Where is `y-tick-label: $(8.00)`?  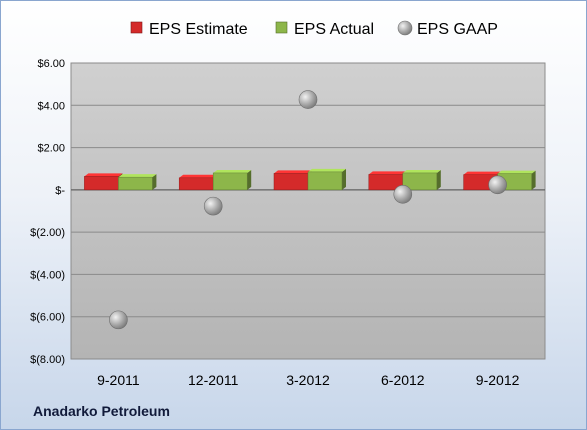 y-tick-label: $(8.00) is located at coordinates (47, 360).